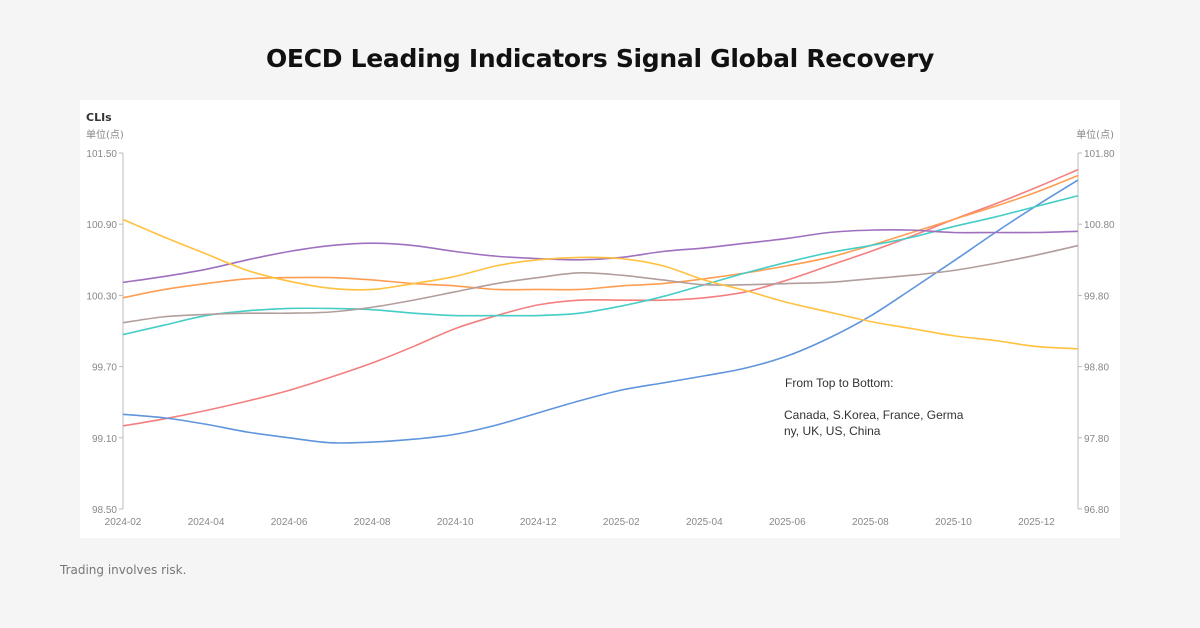 The width and height of the screenshot is (1200, 628). Describe the element at coordinates (372, 522) in the screenshot. I see `x-tick-label: 2024-08` at that location.